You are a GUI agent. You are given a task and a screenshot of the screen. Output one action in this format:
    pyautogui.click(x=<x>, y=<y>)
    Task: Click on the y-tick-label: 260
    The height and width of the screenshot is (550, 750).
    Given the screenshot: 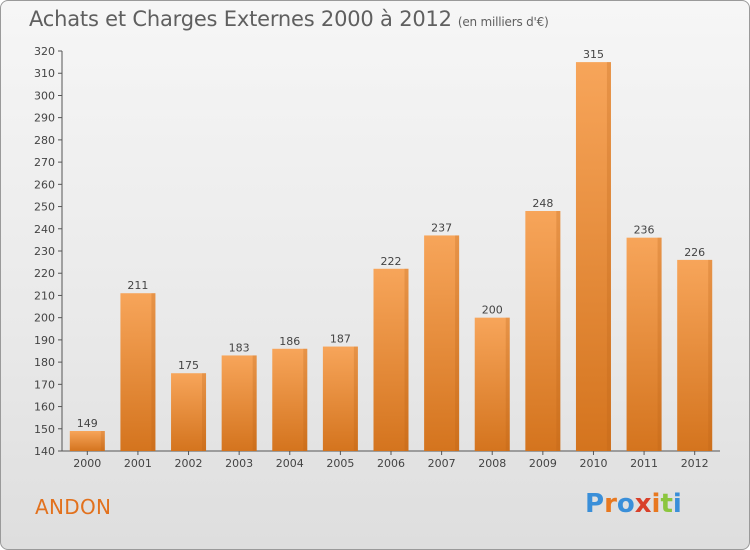 What is the action you would take?
    pyautogui.click(x=44, y=184)
    